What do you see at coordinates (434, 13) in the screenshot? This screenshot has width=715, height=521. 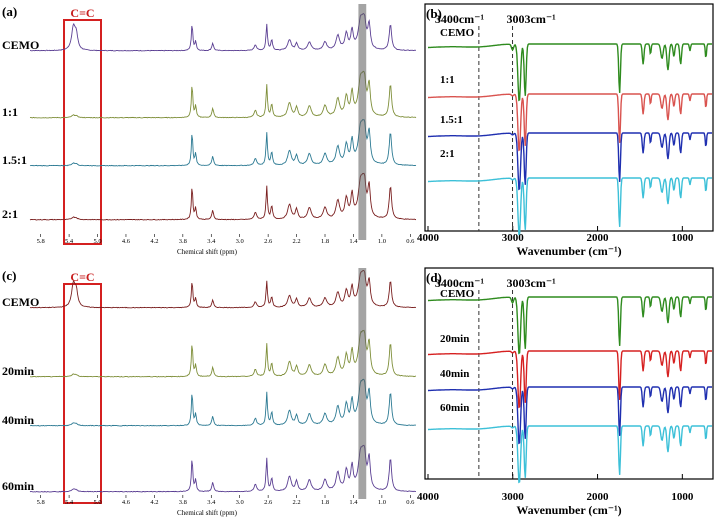 I see `panel-label: (b)` at bounding box center [434, 13].